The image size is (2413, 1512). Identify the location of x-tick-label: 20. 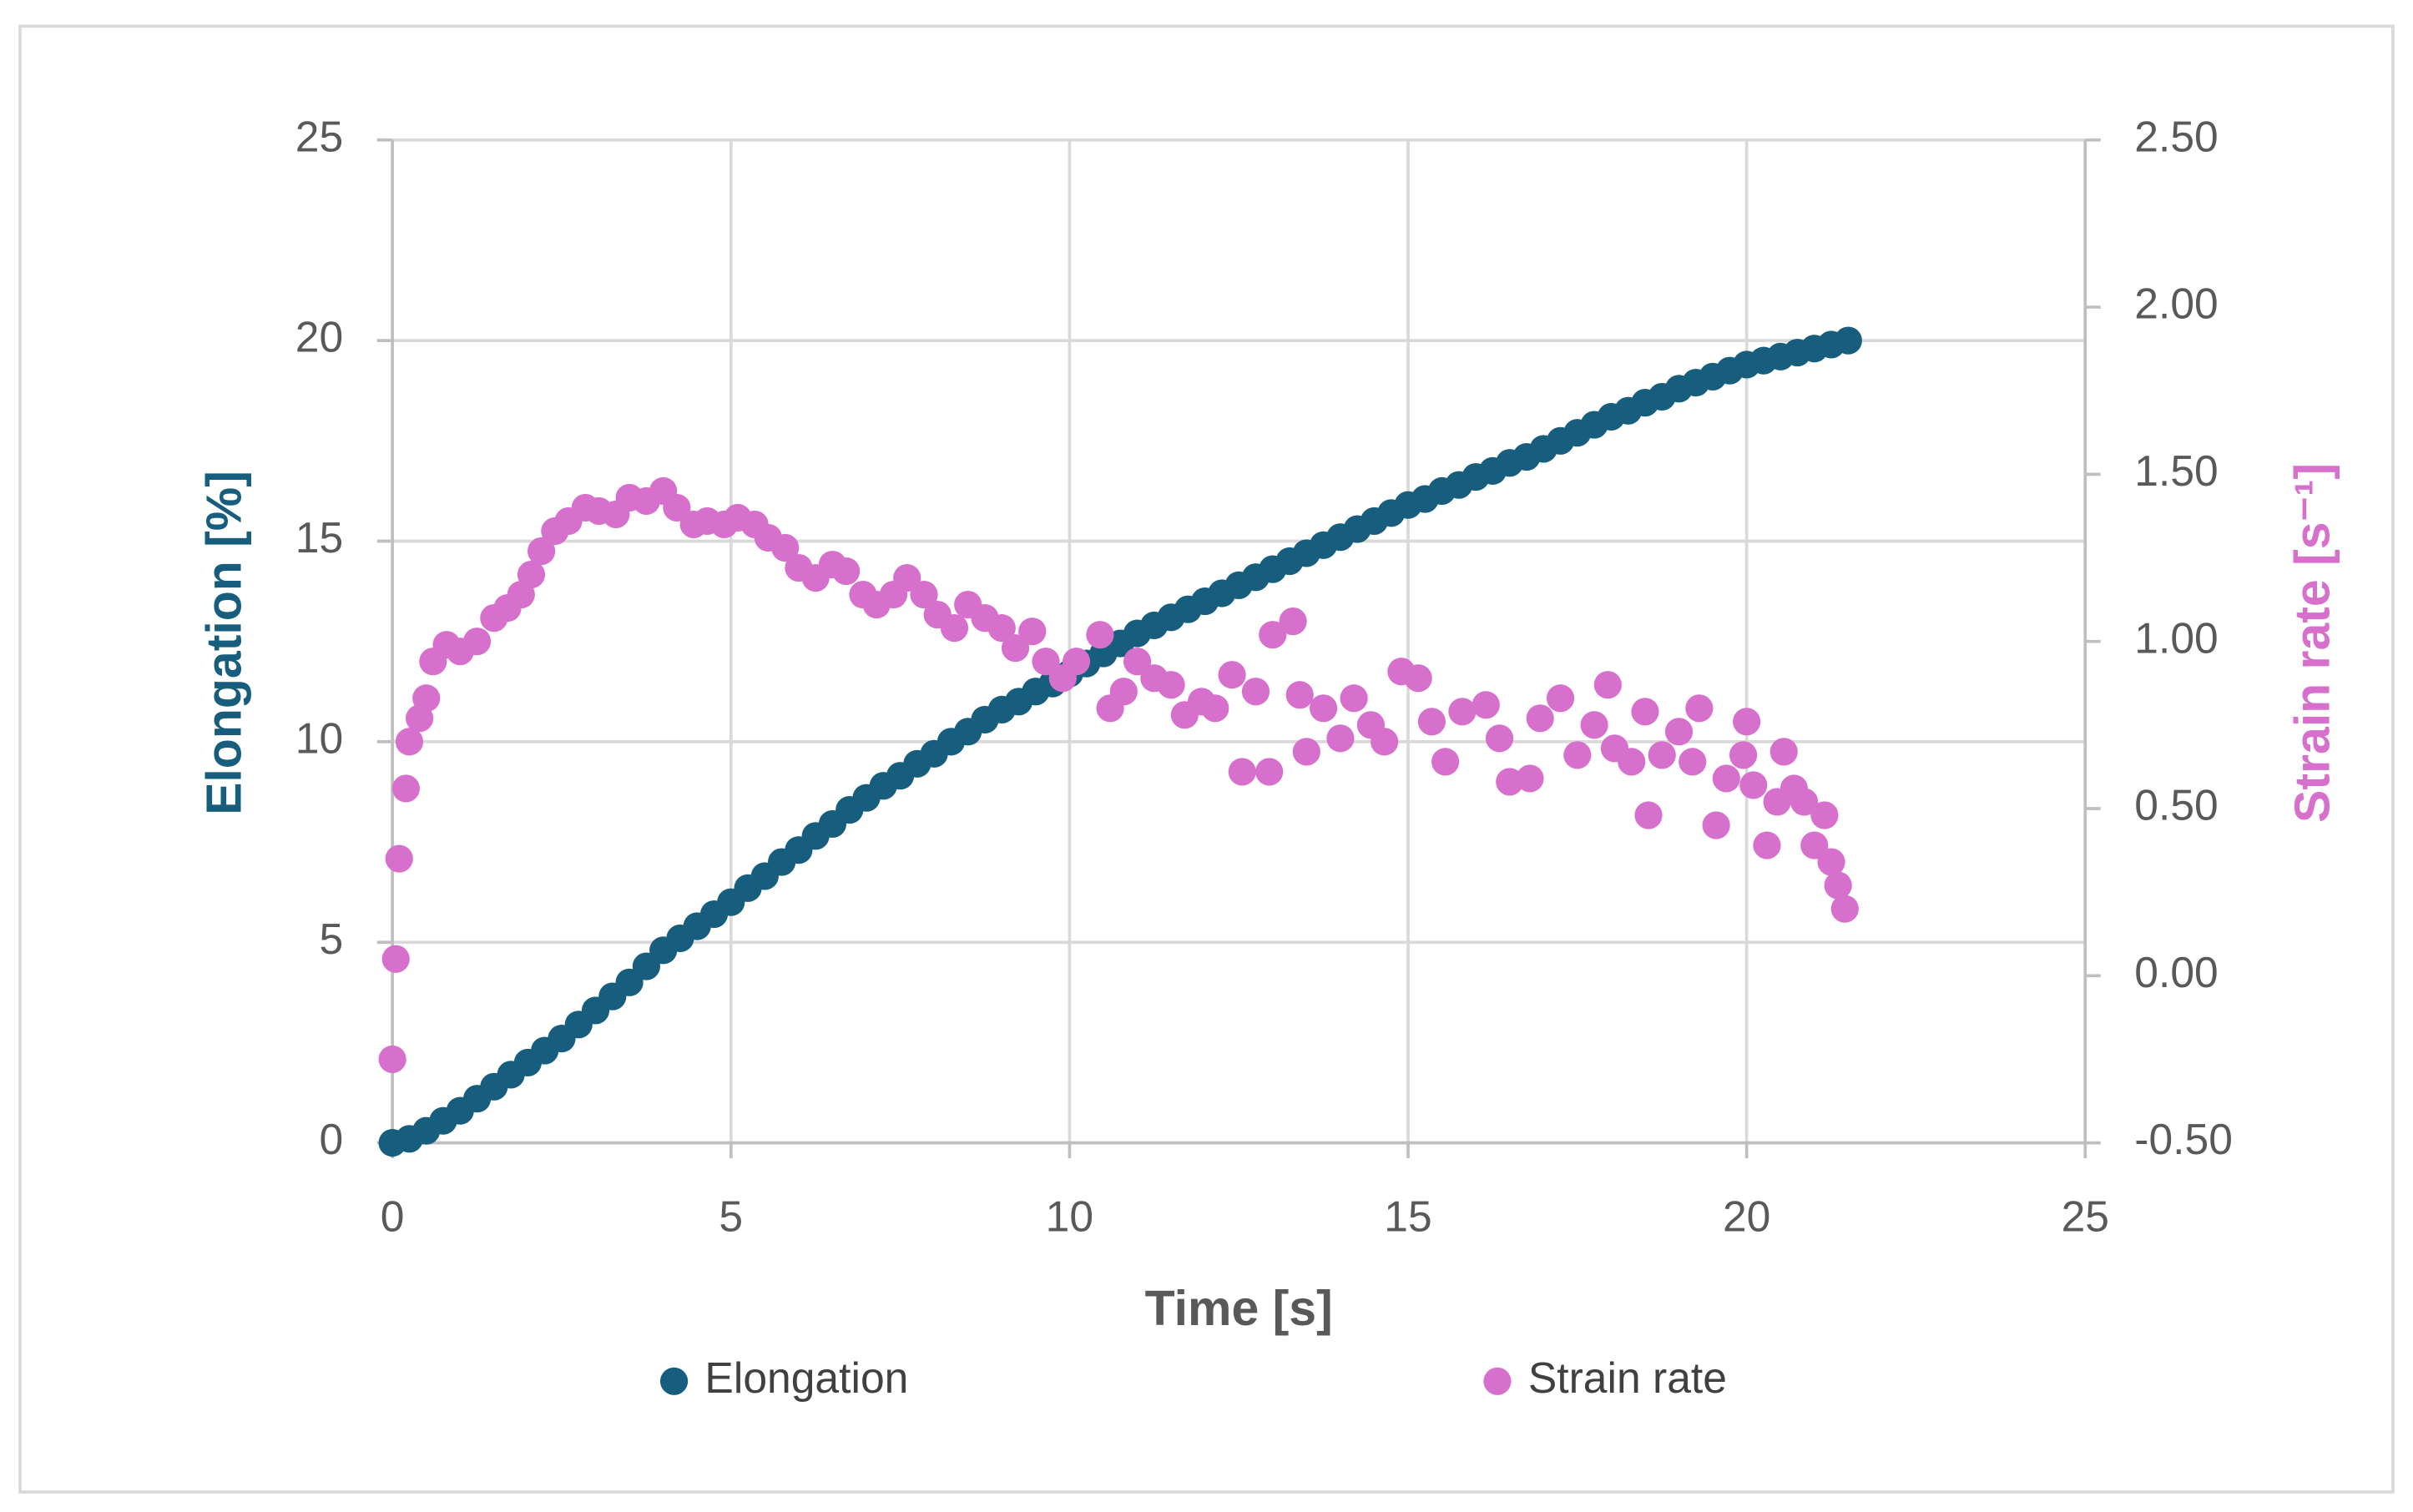
(1746, 1216).